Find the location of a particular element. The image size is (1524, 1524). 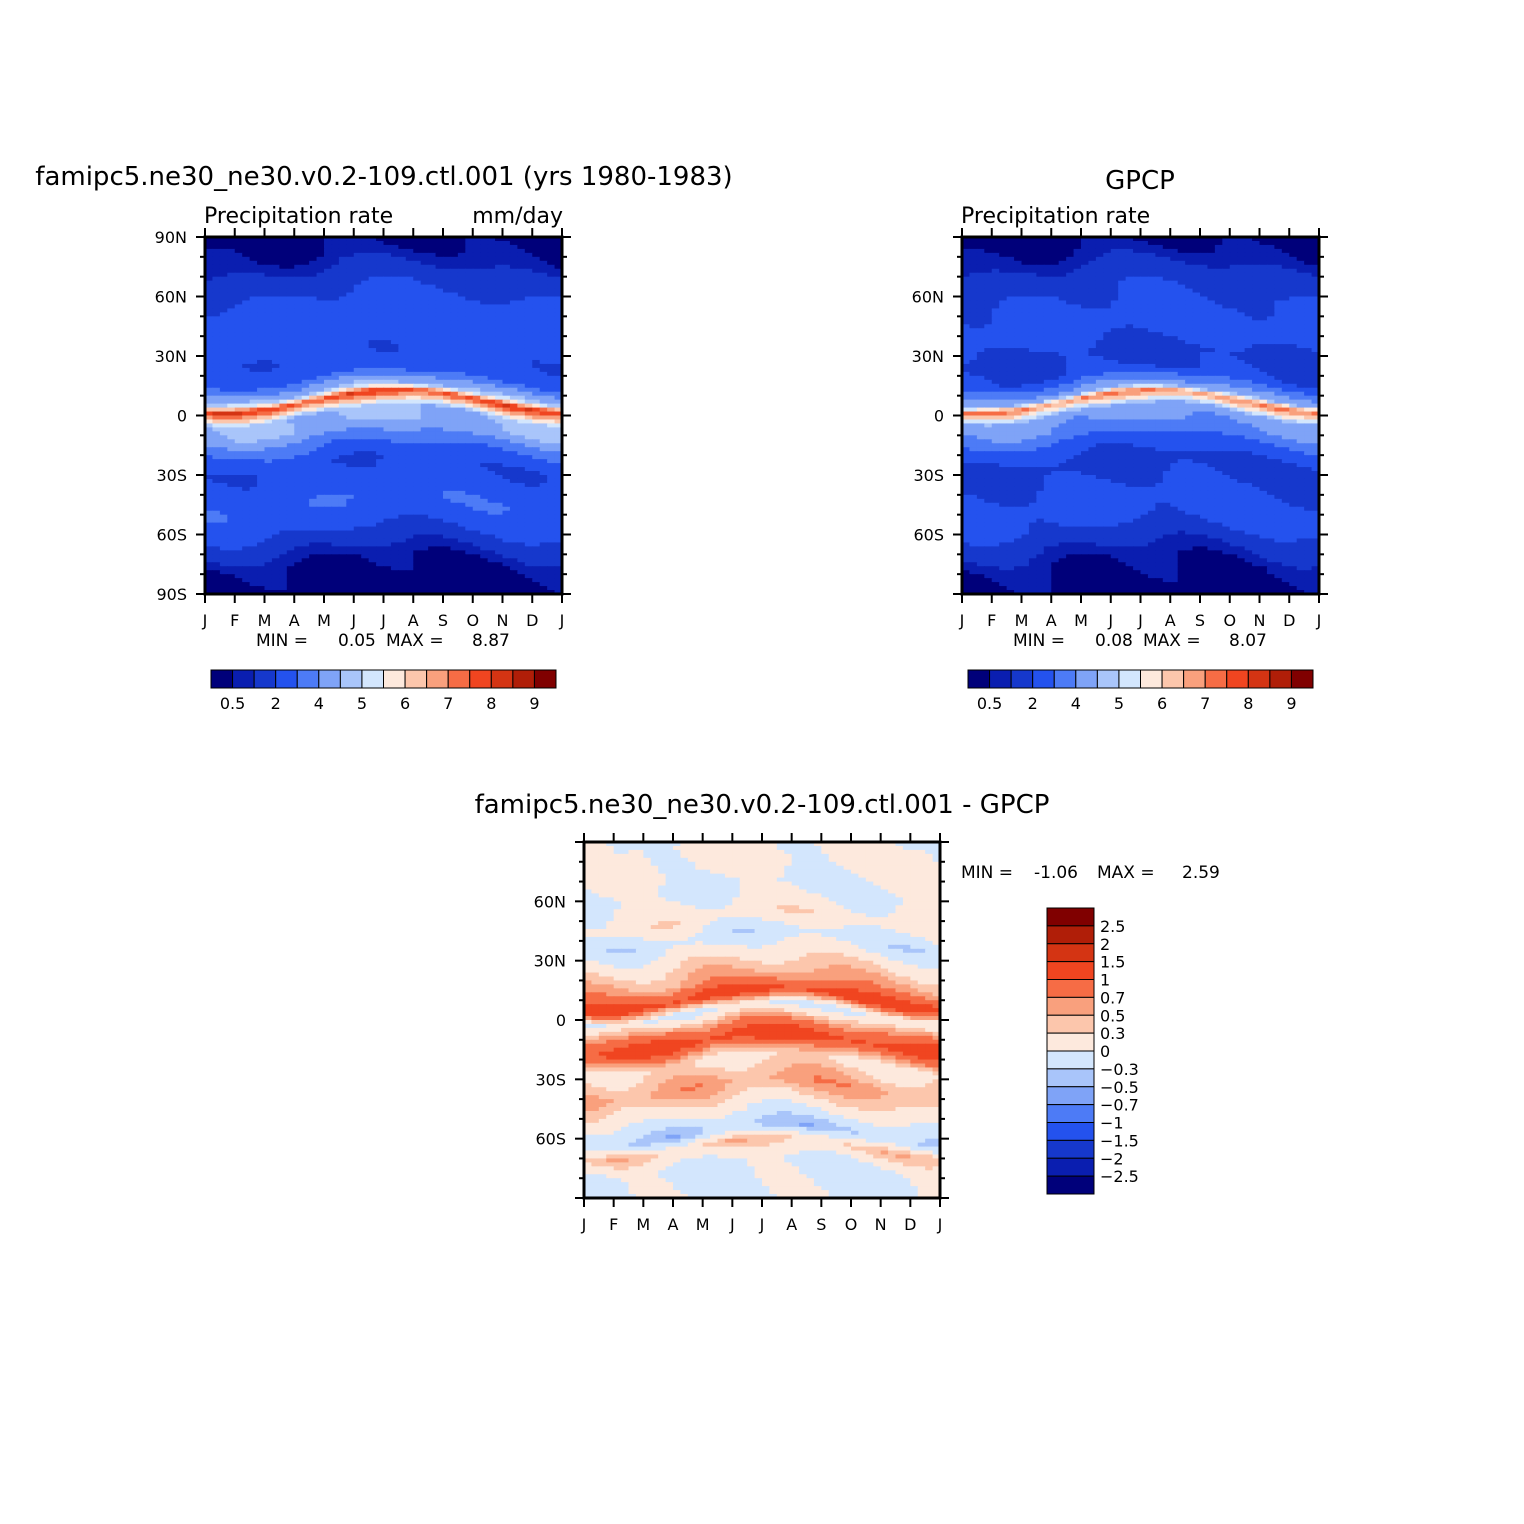

field-layer is located at coordinates (1140, 415).